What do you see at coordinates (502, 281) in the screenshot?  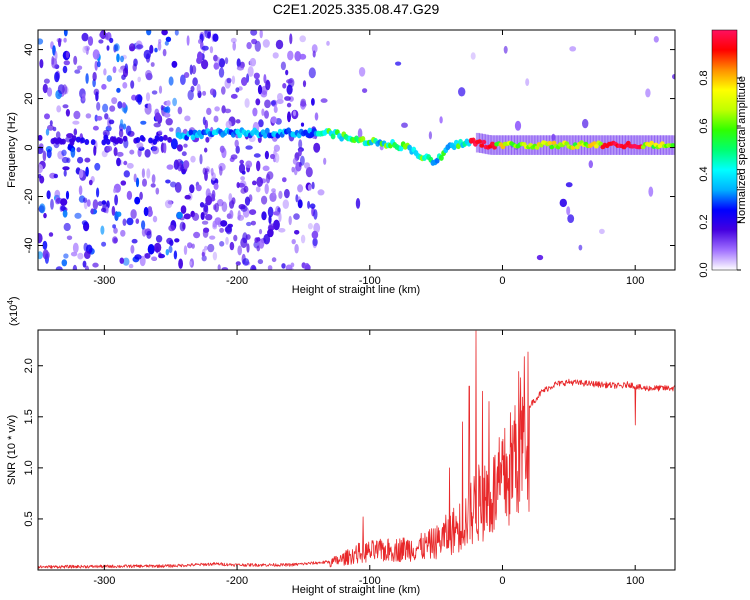 I see `x-tick-label: 0` at bounding box center [502, 281].